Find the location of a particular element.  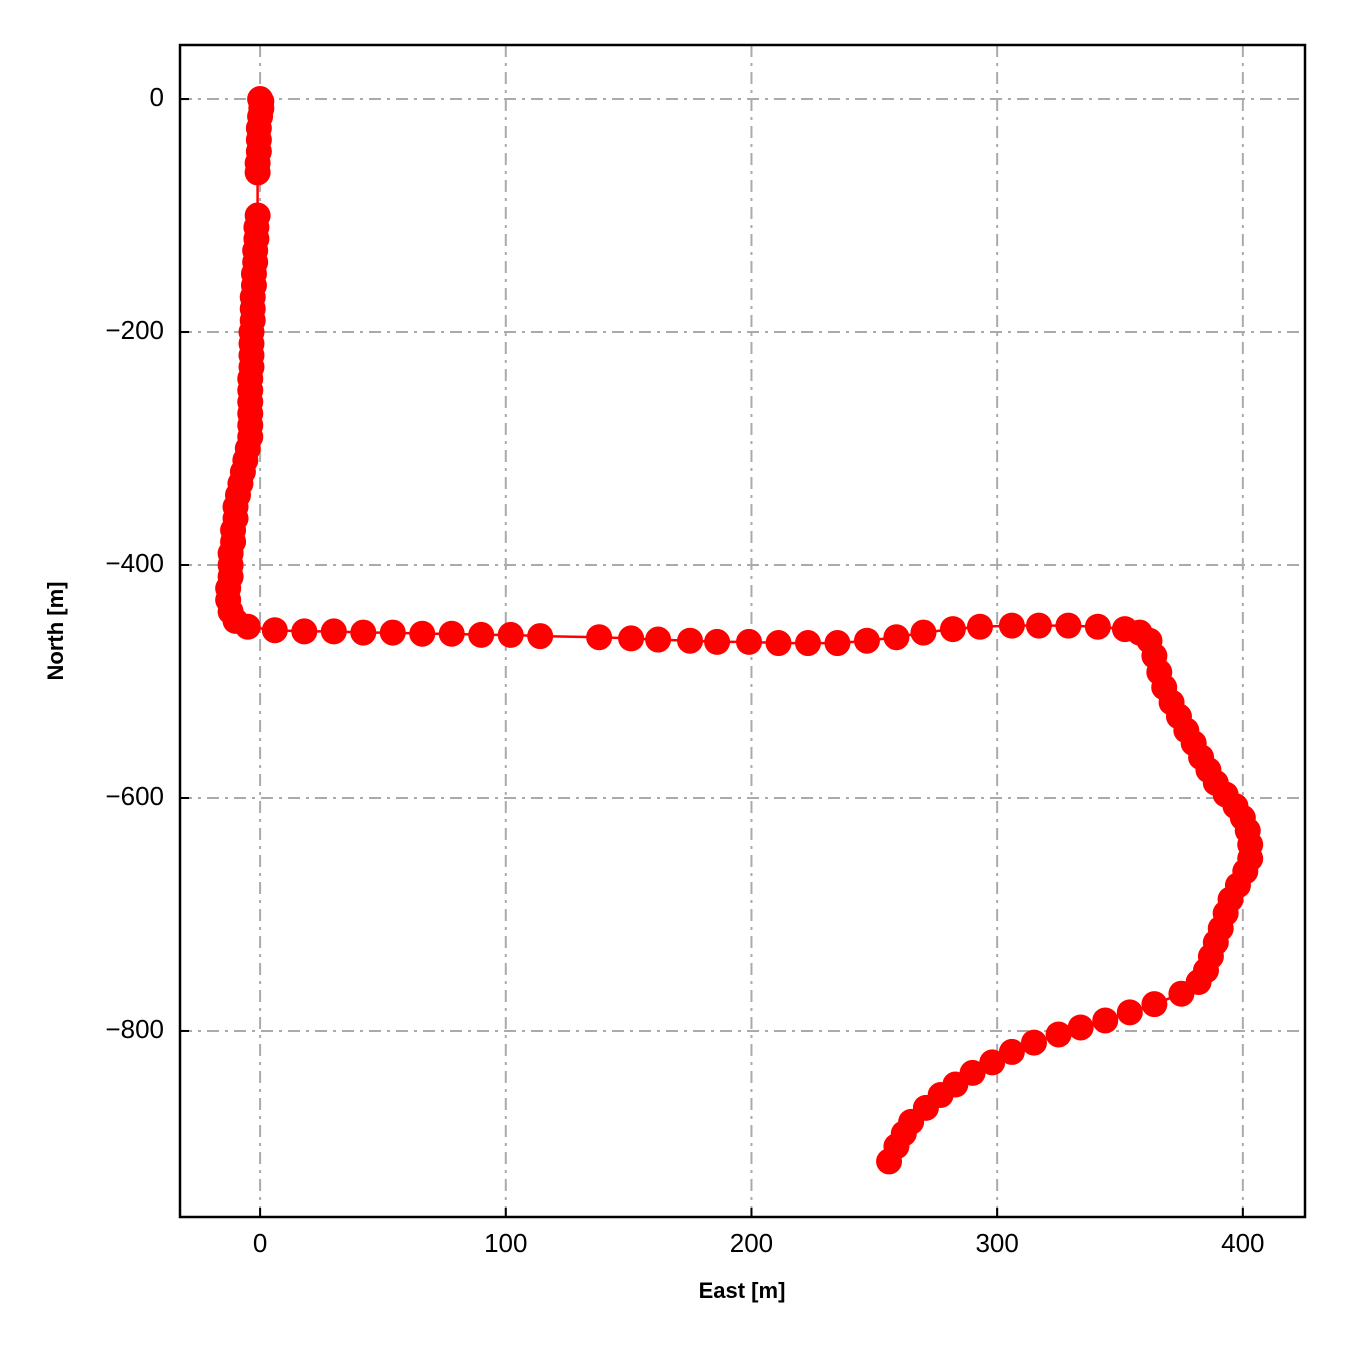

y-tick-label: 0 is located at coordinates (157, 97).